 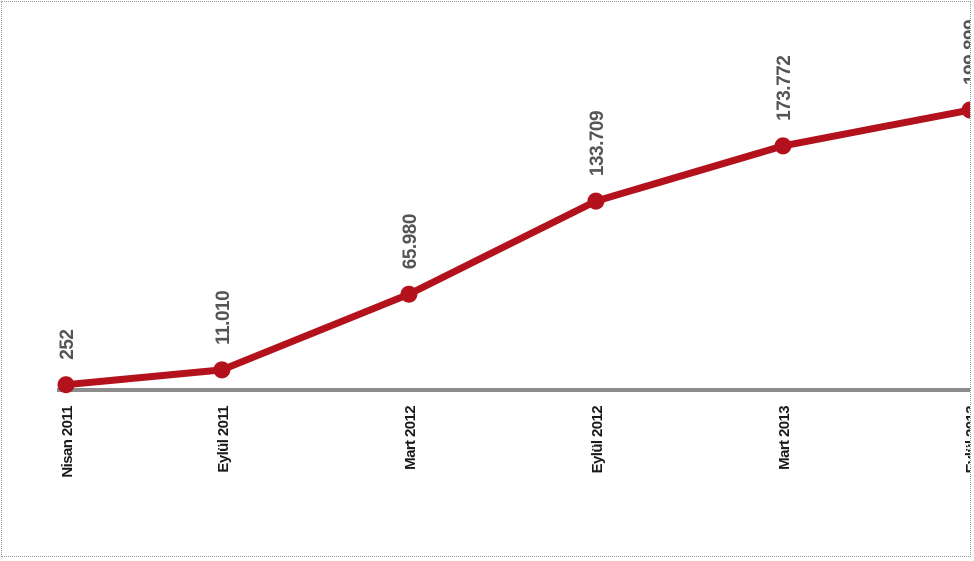 What do you see at coordinates (784, 438) in the screenshot?
I see `x-tick-label: Mart 2013` at bounding box center [784, 438].